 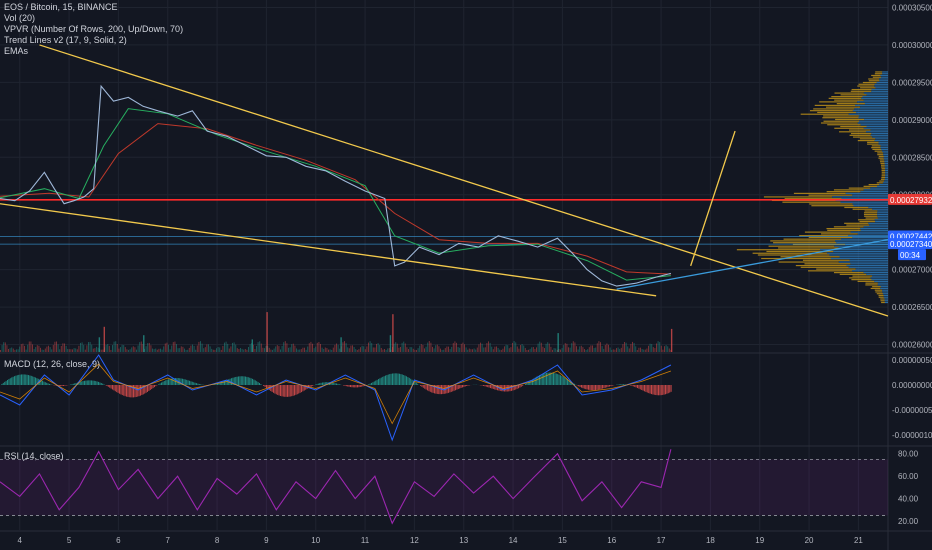 What do you see at coordinates (94, 29) in the screenshot?
I see `legend-vpvr: VPVR (Number Of Rows, 200, Up/Down, 70)` at bounding box center [94, 29].